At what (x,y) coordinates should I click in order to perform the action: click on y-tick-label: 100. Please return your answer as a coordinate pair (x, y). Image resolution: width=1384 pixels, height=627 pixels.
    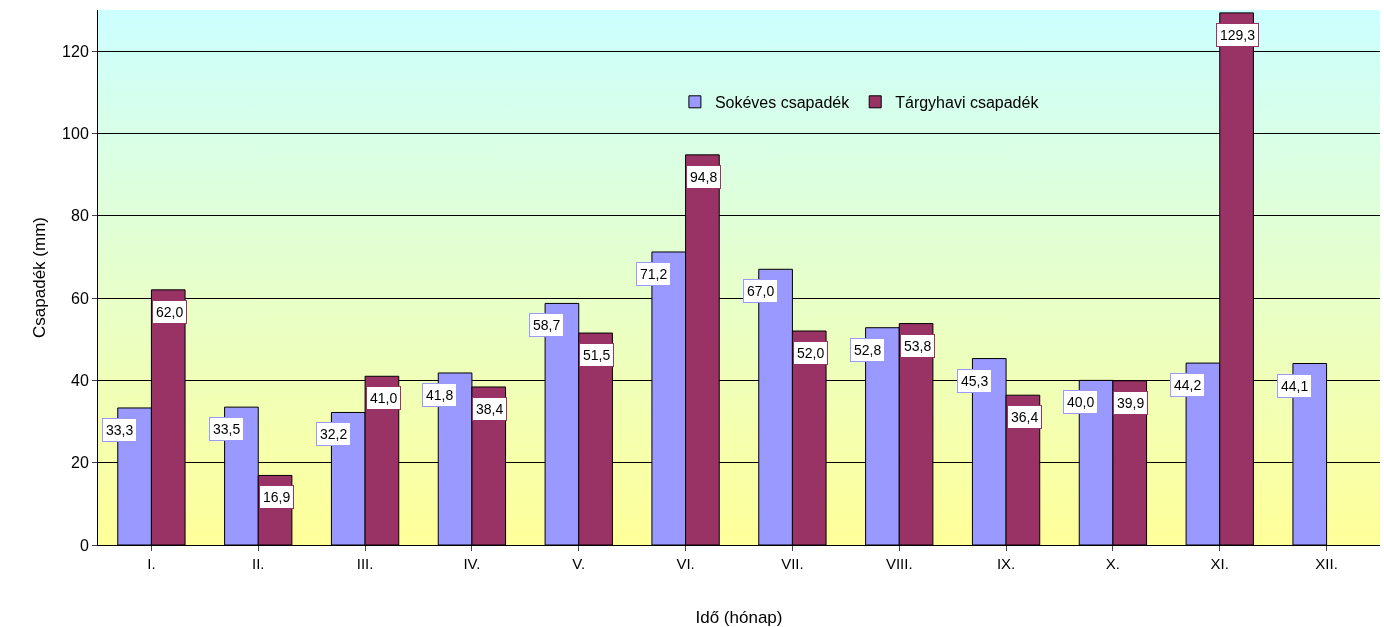
    Looking at the image, I should click on (75, 134).